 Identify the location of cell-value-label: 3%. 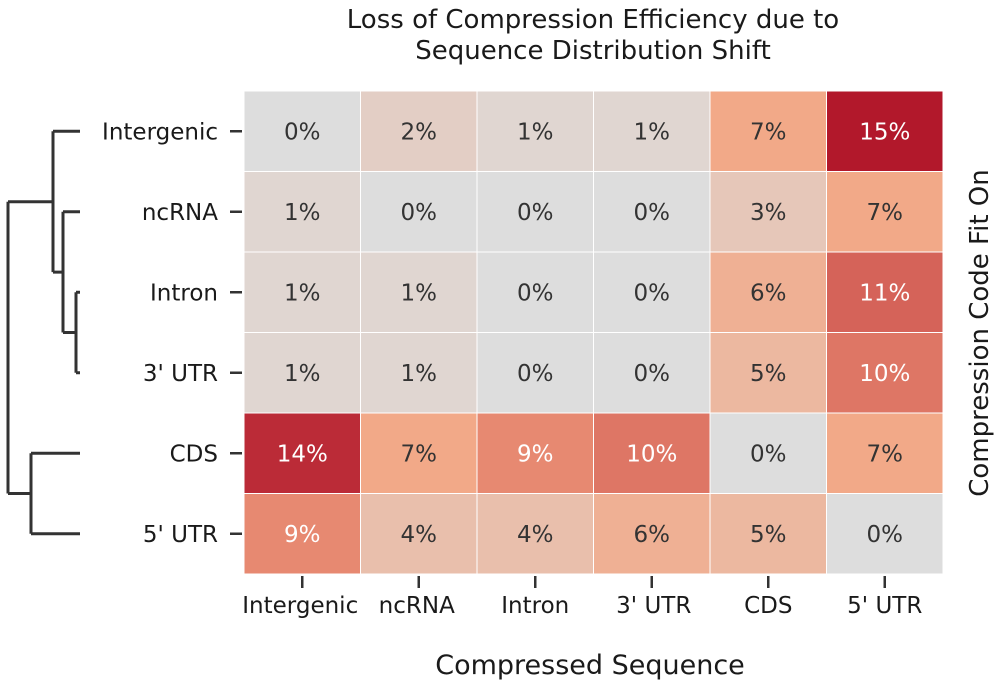
(768, 213).